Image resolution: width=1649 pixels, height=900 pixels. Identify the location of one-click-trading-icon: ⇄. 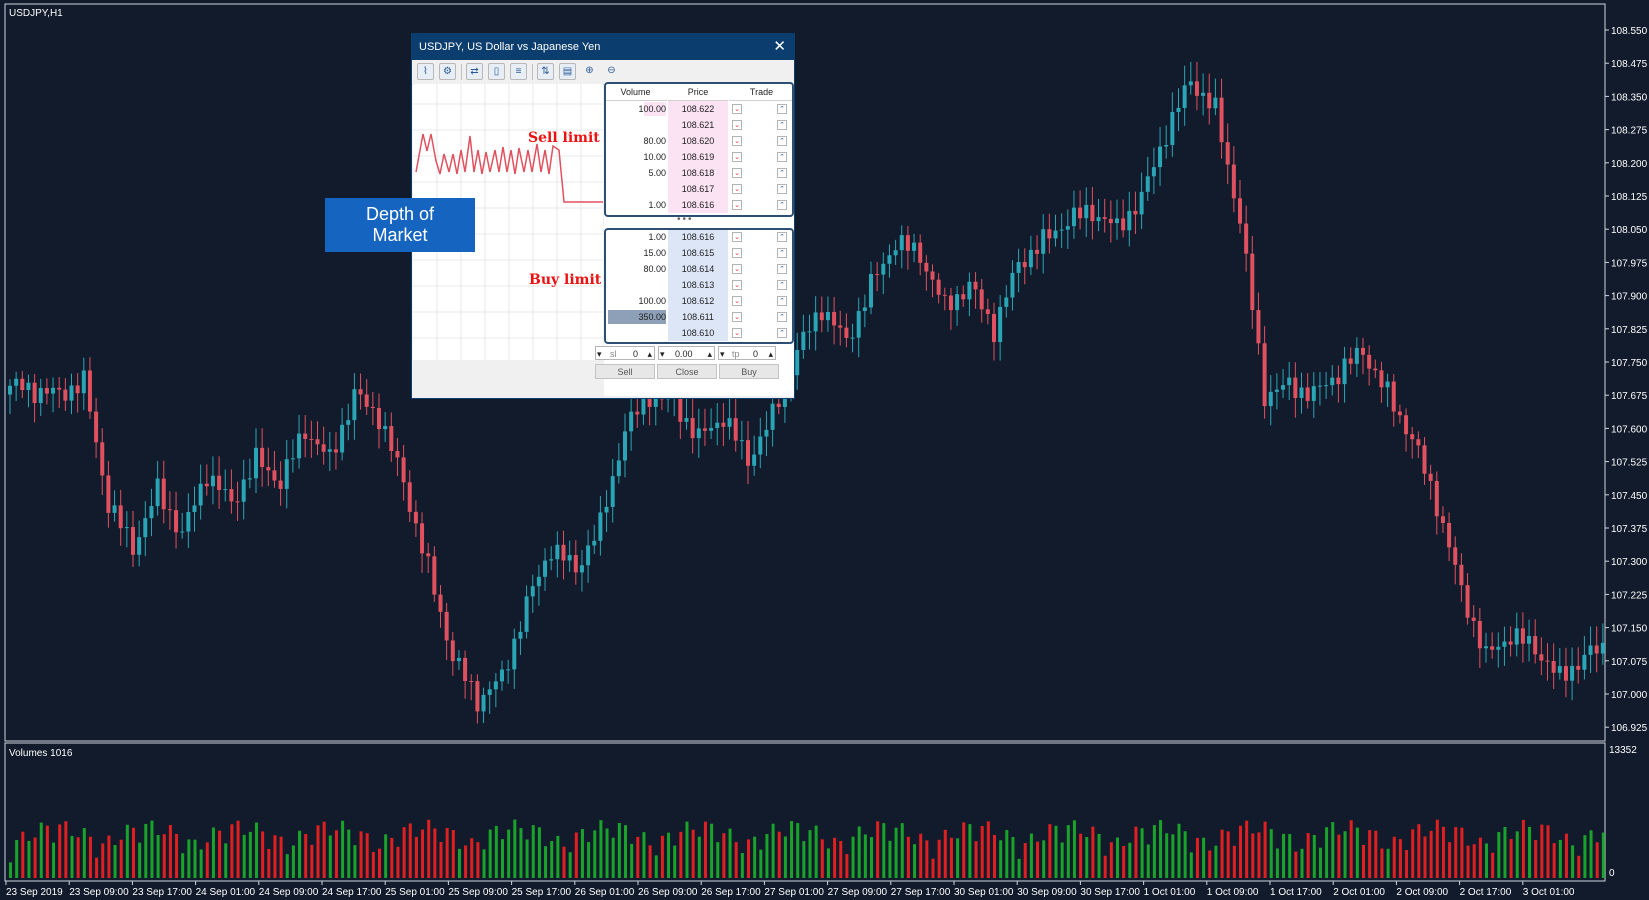
(474, 71).